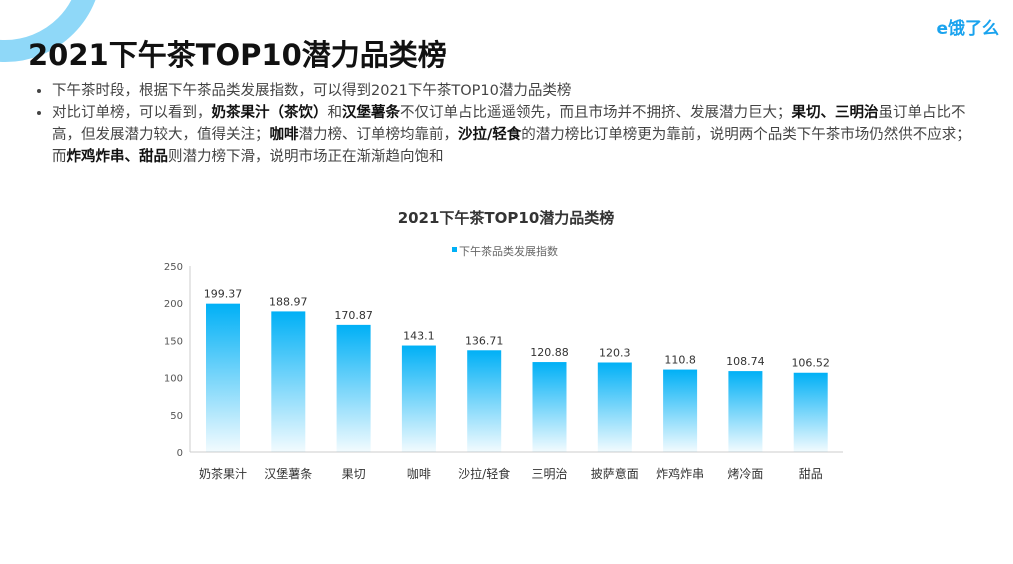 This screenshot has height=564, width=1013. Describe the element at coordinates (173, 379) in the screenshot. I see `y-tick-label: 100` at that location.